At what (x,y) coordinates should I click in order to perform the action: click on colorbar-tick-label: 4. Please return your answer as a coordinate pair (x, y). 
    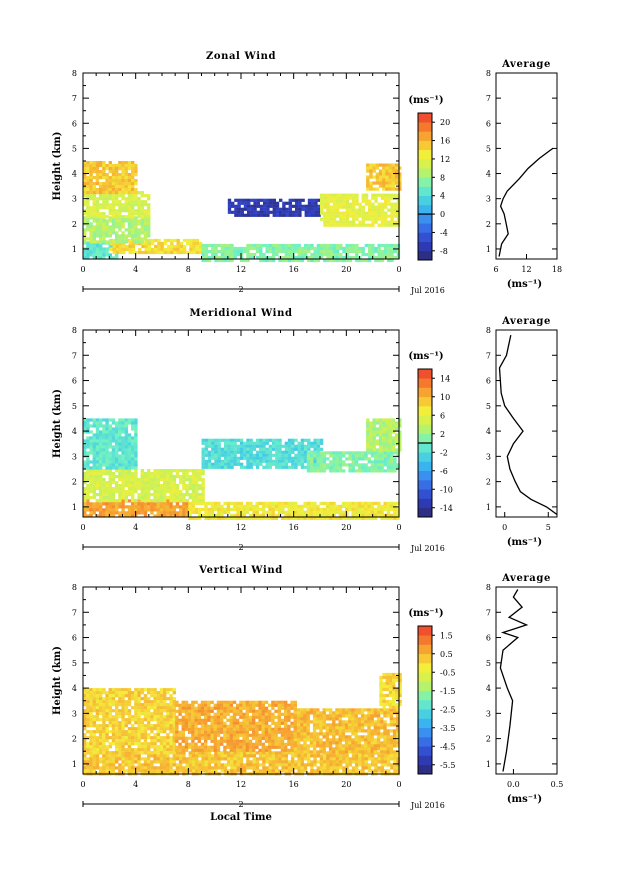
    Looking at the image, I should click on (442, 196).